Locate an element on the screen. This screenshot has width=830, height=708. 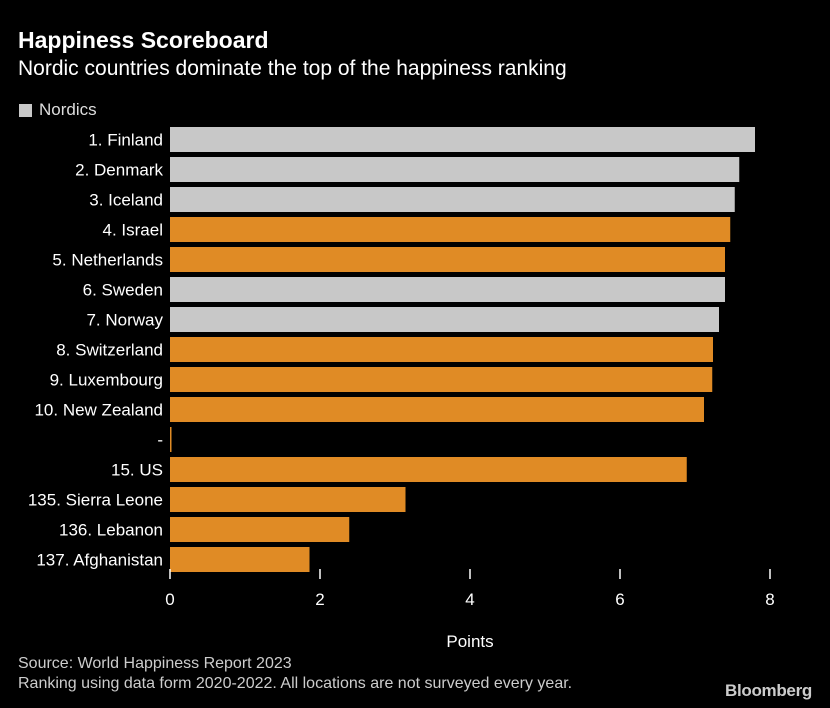
category-label-3: 4. Israel is located at coordinates (133, 230).